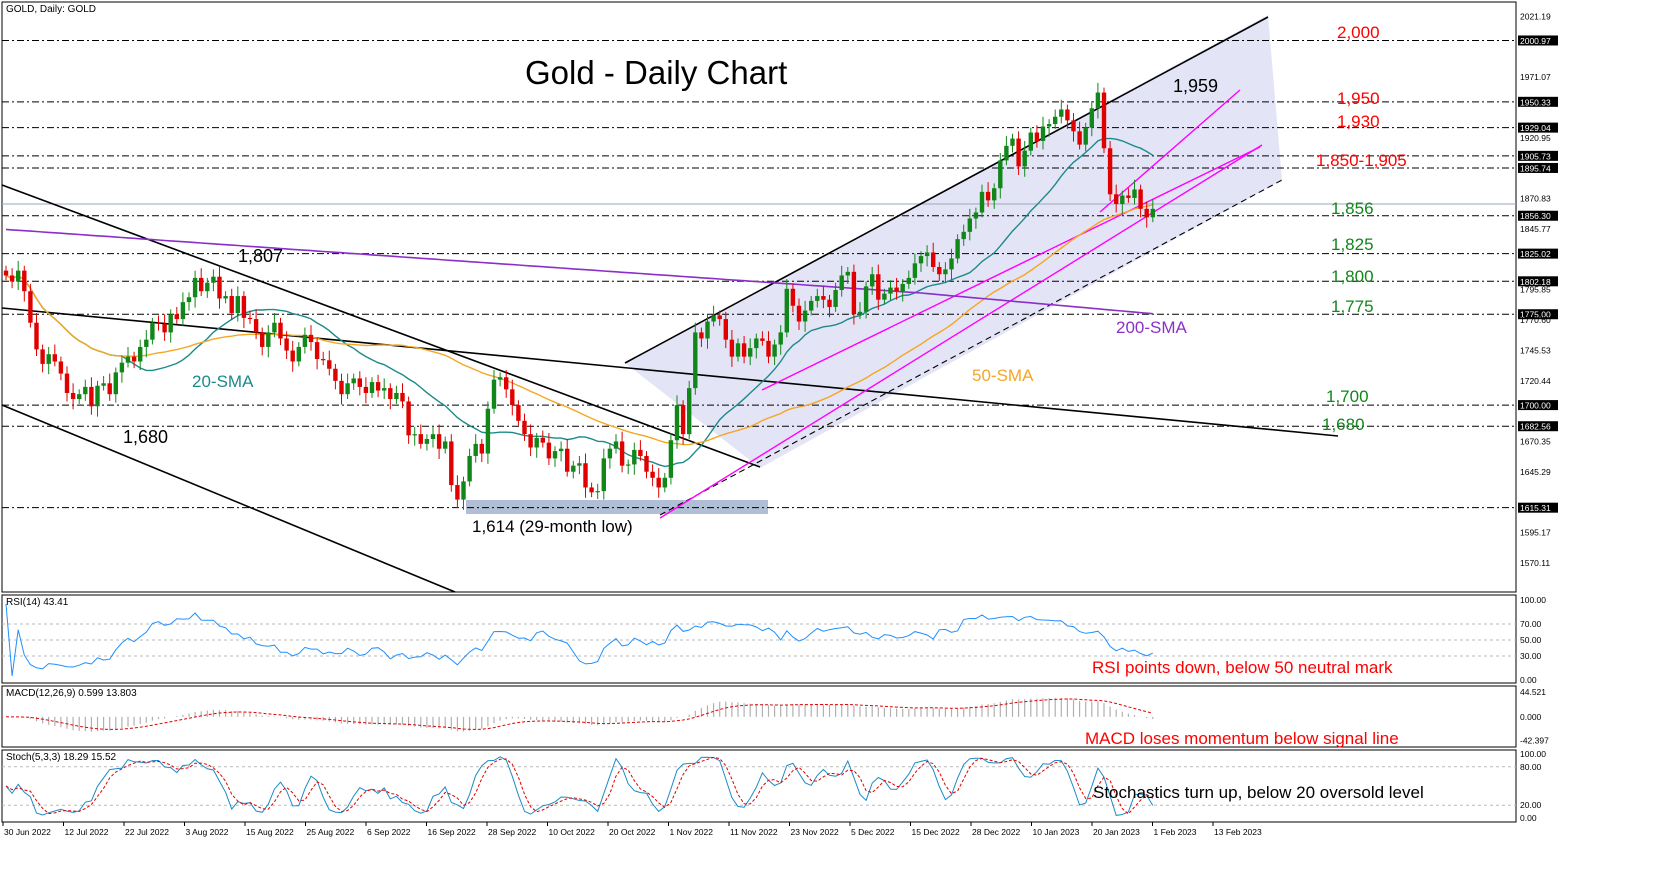 The height and width of the screenshot is (888, 1654). Describe the element at coordinates (1535, 315) in the screenshot. I see `price-tick-label: 1775.00` at that location.